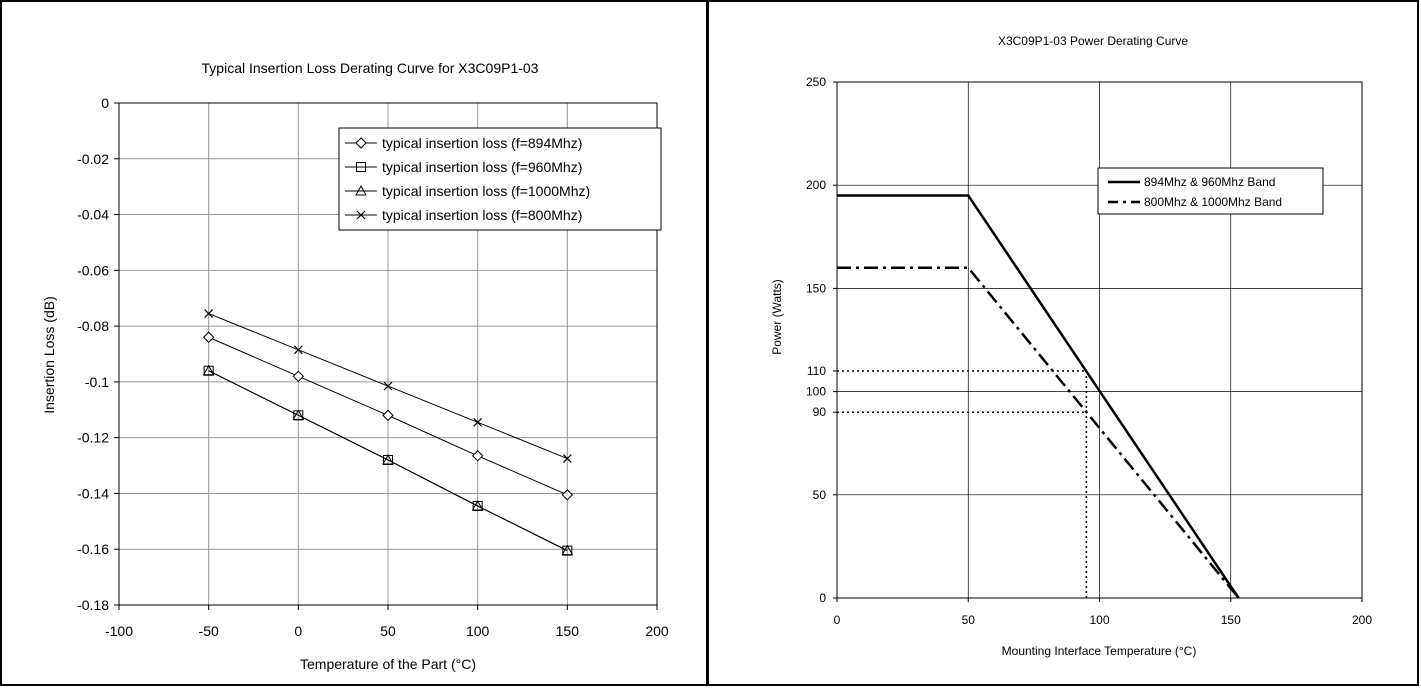 The height and width of the screenshot is (688, 1421). What do you see at coordinates (93, 549) in the screenshot?
I see `y-tick-label: -0.16` at bounding box center [93, 549].